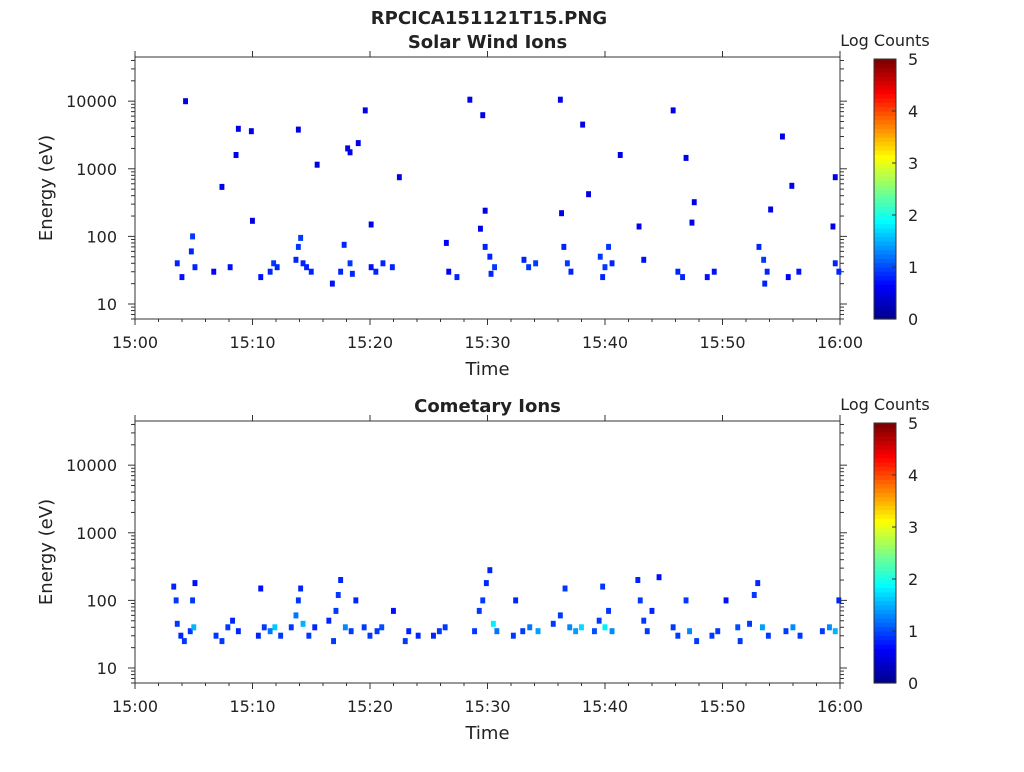 The width and height of the screenshot is (1024, 772). Describe the element at coordinates (101, 236) in the screenshot. I see `y-tick-label: 100` at that location.